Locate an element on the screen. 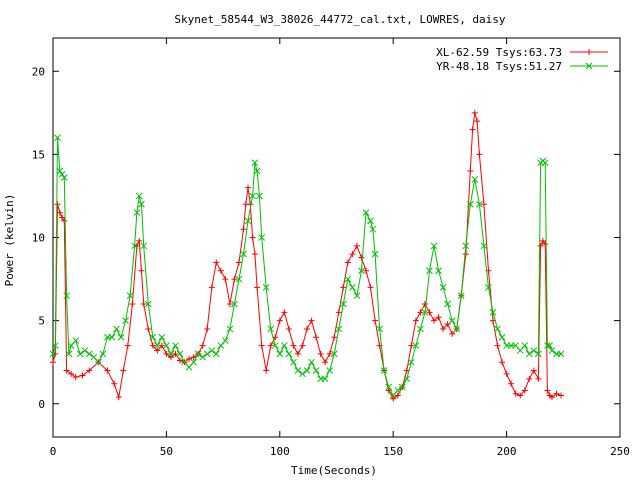 This screenshot has width=640, height=480. x-axis-label: Time(Seconds) is located at coordinates (334, 470).